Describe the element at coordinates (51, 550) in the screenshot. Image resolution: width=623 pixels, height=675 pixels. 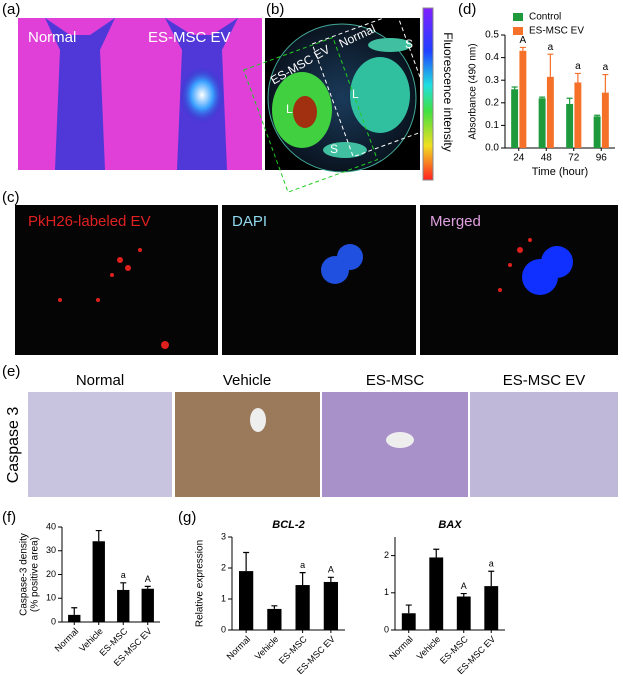
I see `y-tick-label: 30` at that location.